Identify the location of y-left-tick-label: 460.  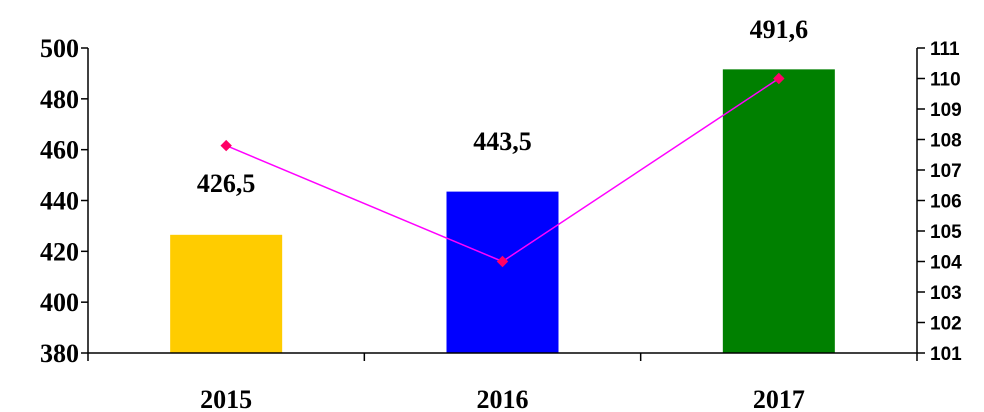
(59, 150).